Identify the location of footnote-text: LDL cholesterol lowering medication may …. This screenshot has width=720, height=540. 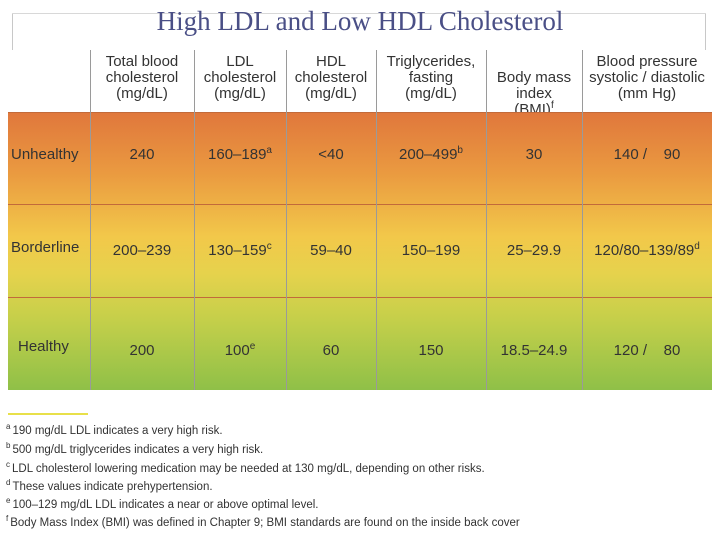
(248, 468).